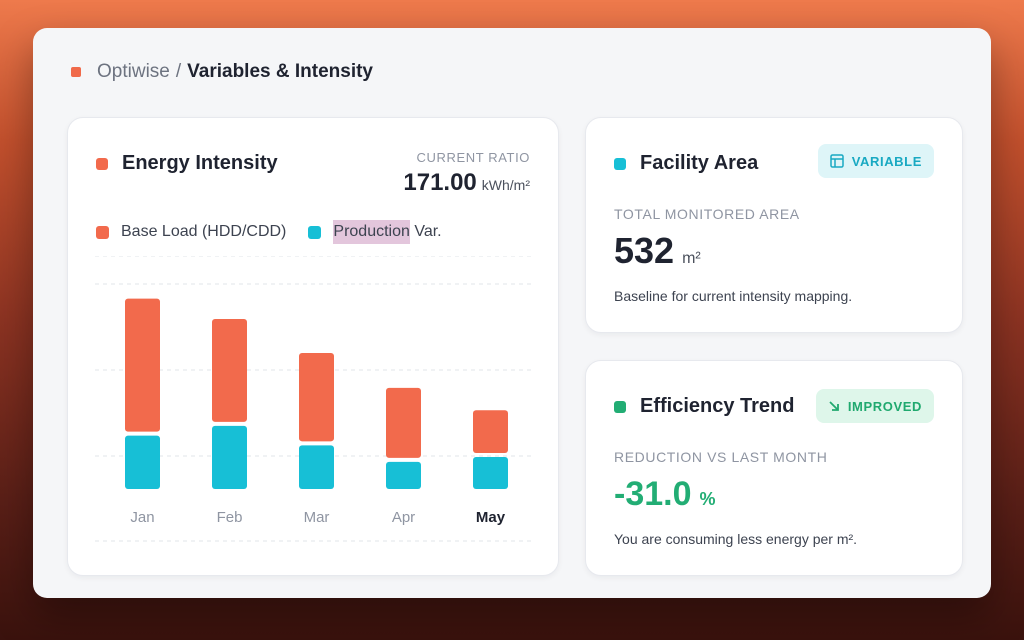 The width and height of the screenshot is (1024, 640). I want to click on badge-label: IMPROVED, so click(884, 406).